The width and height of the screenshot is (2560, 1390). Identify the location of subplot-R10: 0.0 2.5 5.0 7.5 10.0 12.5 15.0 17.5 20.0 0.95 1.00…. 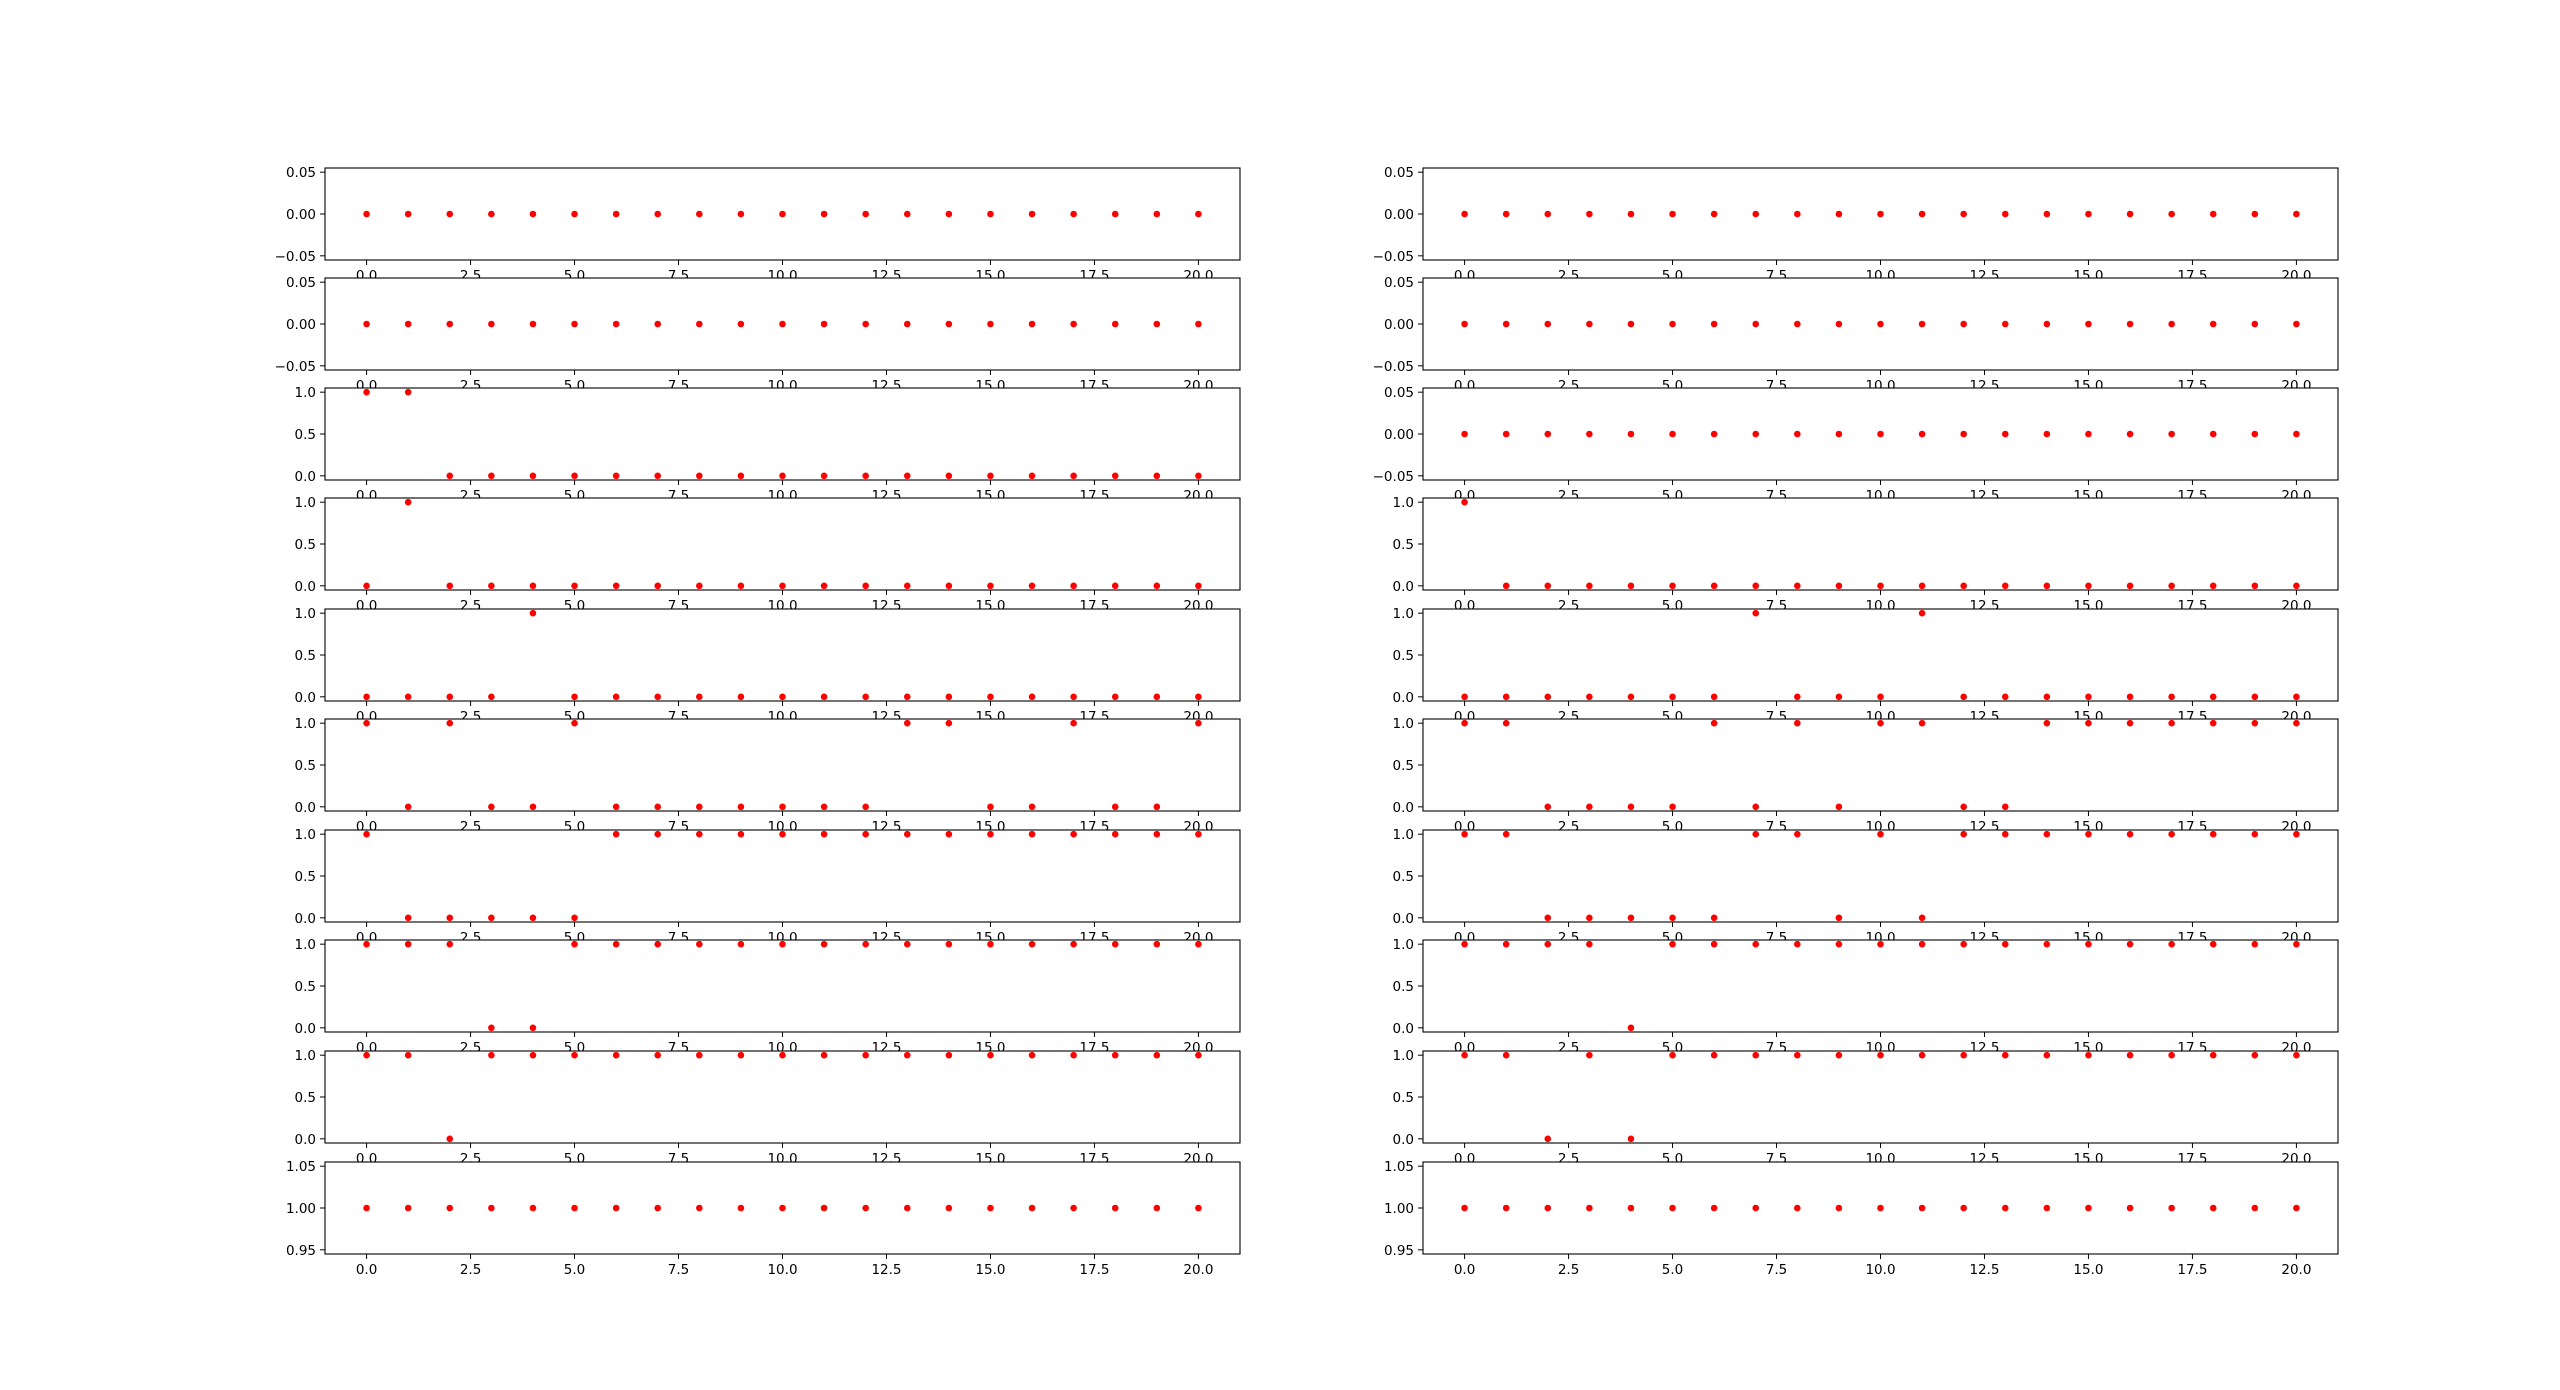
(1861, 1218).